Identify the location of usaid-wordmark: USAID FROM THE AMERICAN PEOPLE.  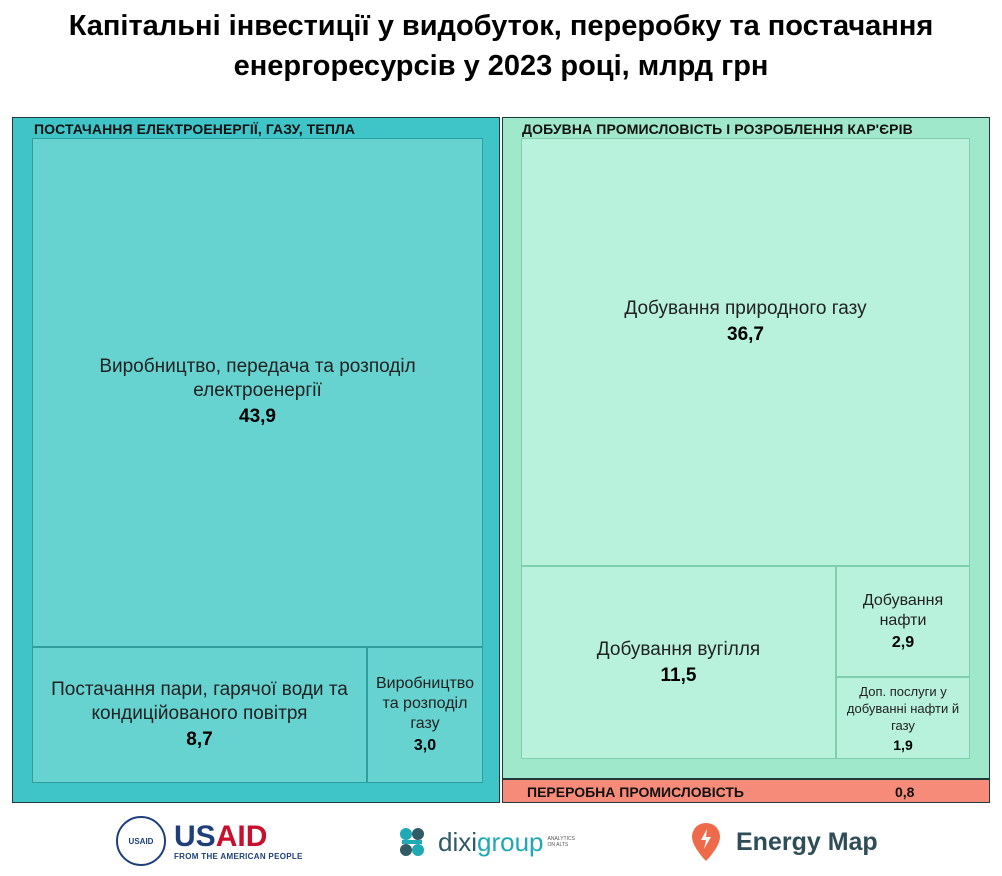
(238, 840).